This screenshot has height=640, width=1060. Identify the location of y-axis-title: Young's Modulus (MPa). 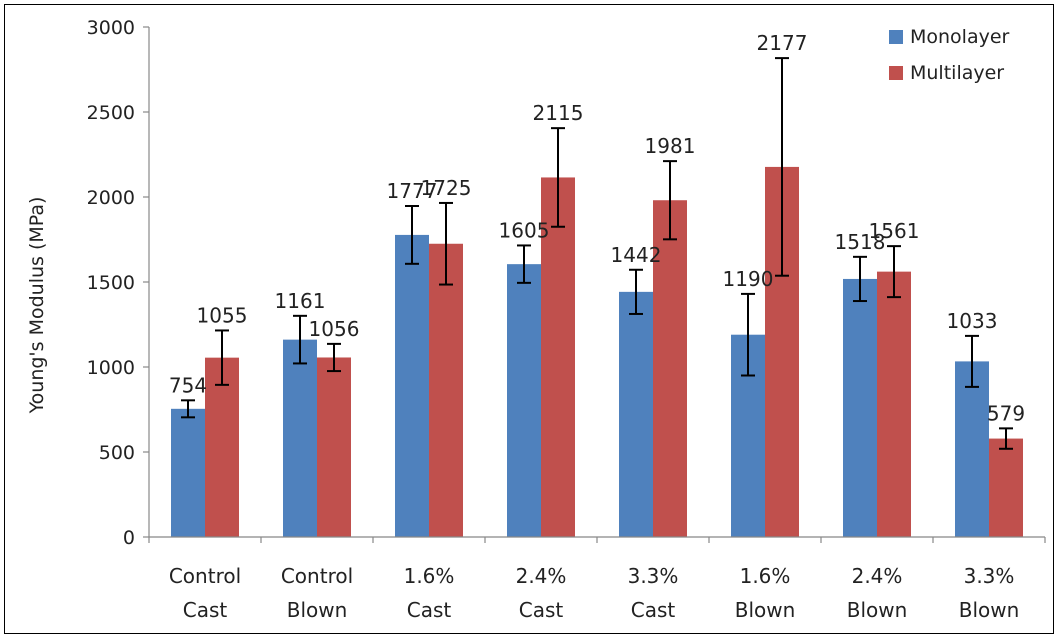
(37, 306).